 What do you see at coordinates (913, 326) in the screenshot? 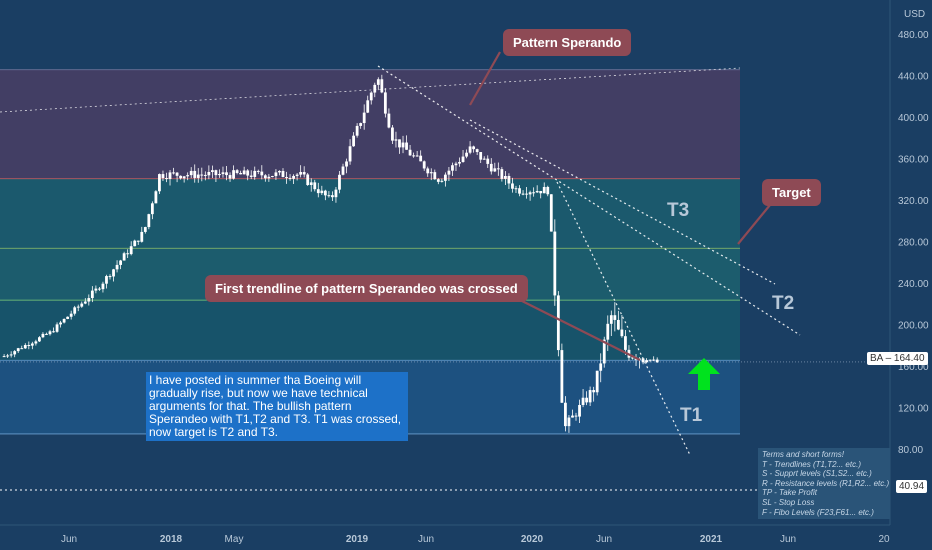
I see `y-tick-label: 200.00` at bounding box center [913, 326].